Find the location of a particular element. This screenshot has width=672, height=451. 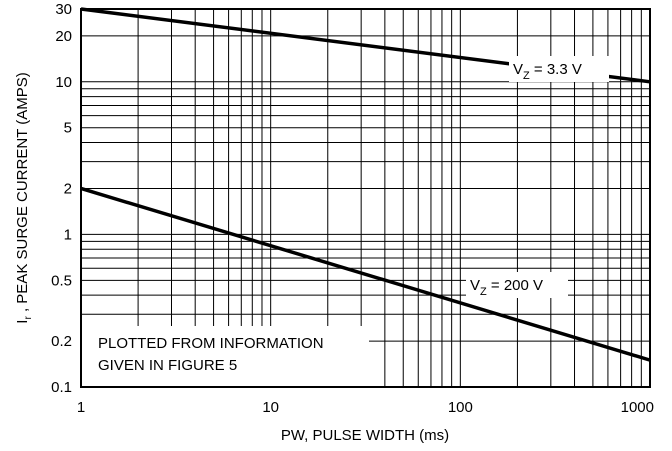

y-tick-label: 5 is located at coordinates (68, 128).